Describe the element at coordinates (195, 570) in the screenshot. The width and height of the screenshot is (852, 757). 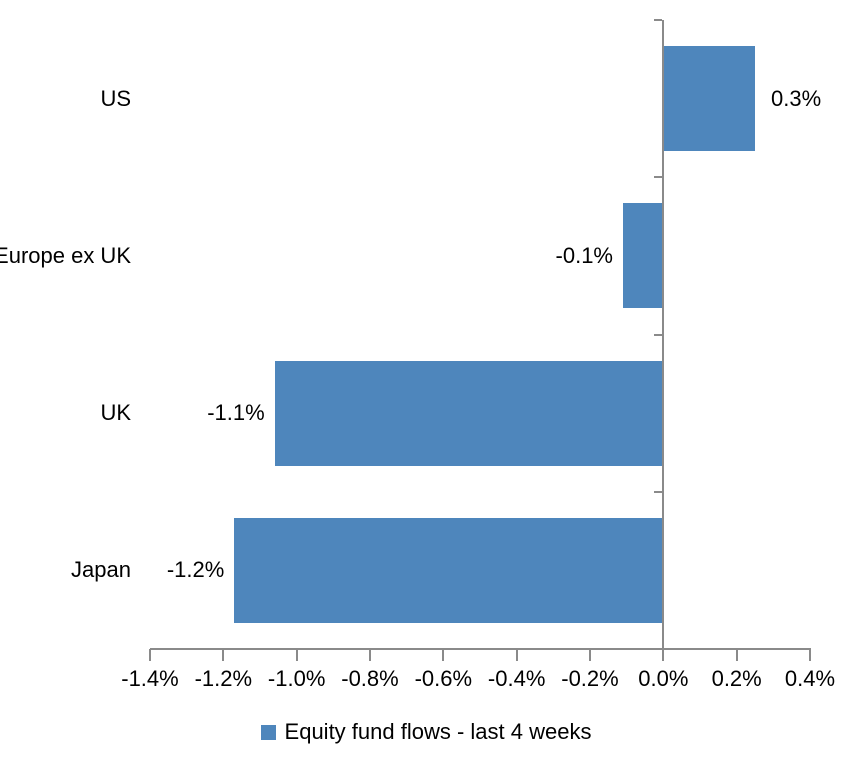
I see `data-label: -1.2%` at that location.